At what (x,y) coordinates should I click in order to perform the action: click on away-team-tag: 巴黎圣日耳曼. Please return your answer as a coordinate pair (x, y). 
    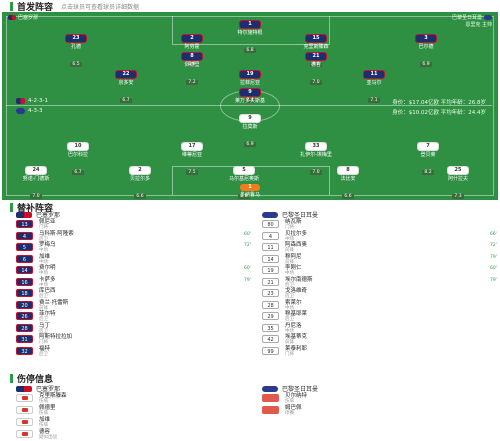
    Looking at the image, I should click on (472, 17).